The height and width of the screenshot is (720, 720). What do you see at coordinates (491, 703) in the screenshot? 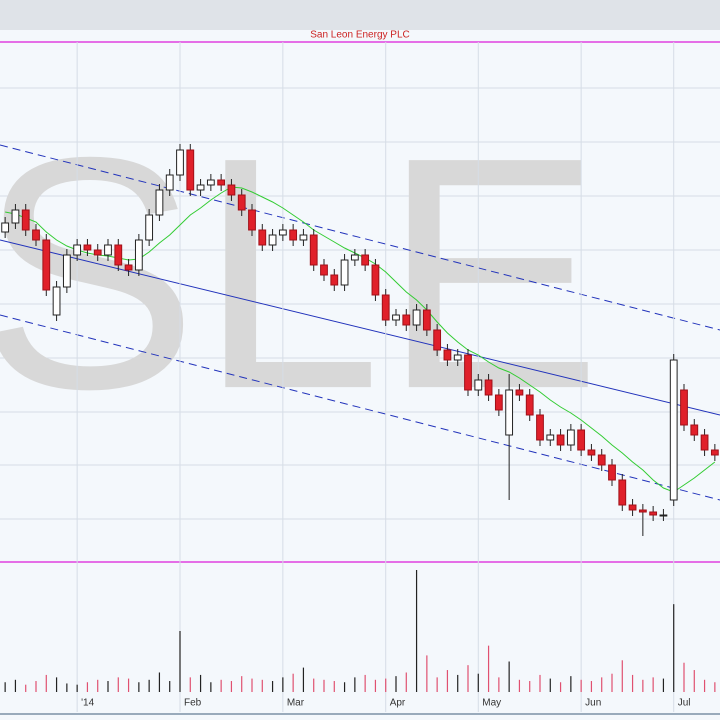
I see `x-tick-label: May` at bounding box center [491, 703].